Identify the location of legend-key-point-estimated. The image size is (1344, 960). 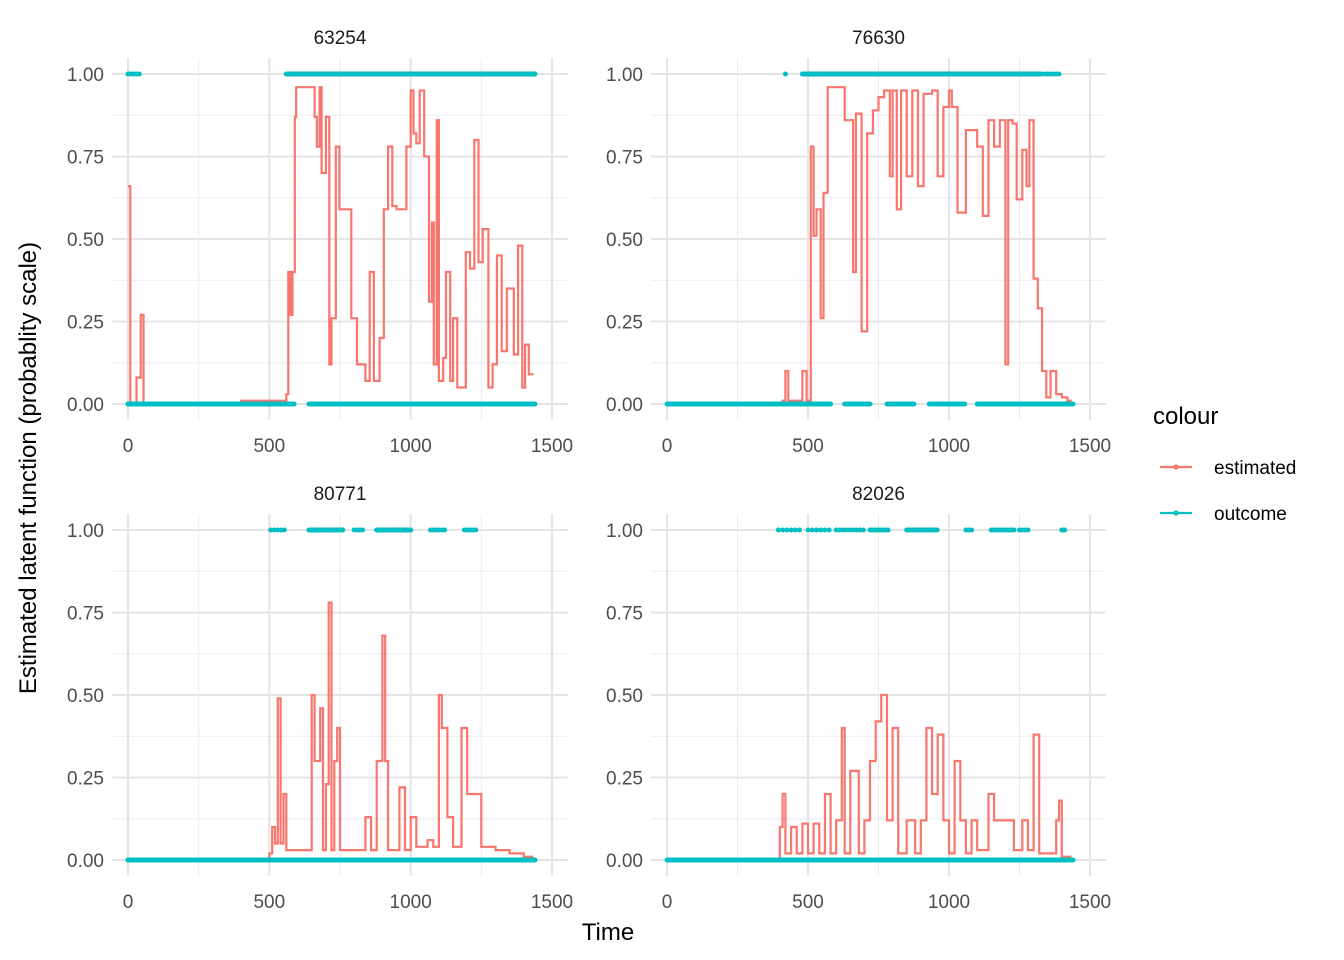
(1176, 467).